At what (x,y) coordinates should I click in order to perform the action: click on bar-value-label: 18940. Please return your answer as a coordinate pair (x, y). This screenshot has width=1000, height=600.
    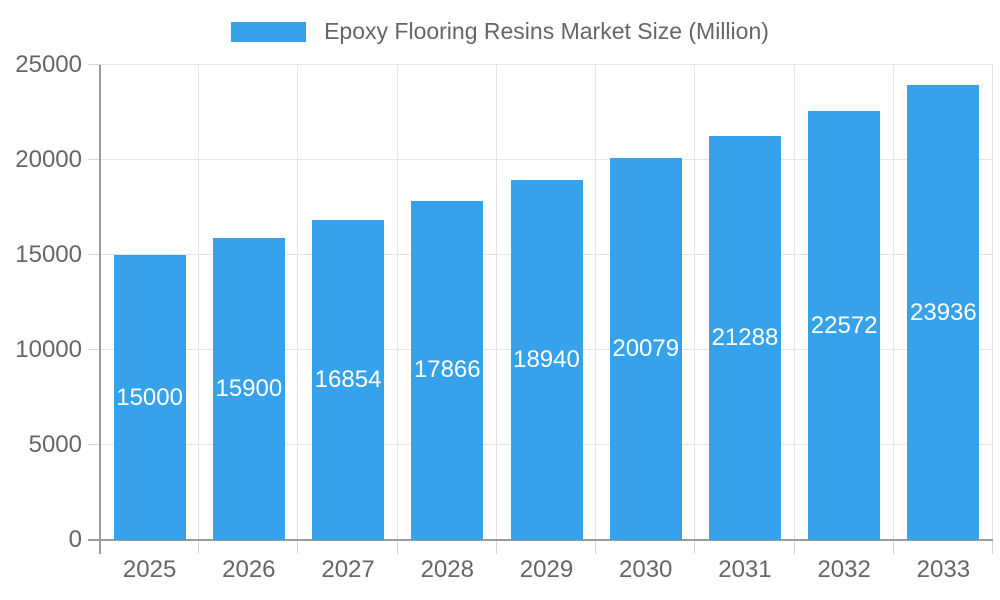
    Looking at the image, I should click on (546, 360).